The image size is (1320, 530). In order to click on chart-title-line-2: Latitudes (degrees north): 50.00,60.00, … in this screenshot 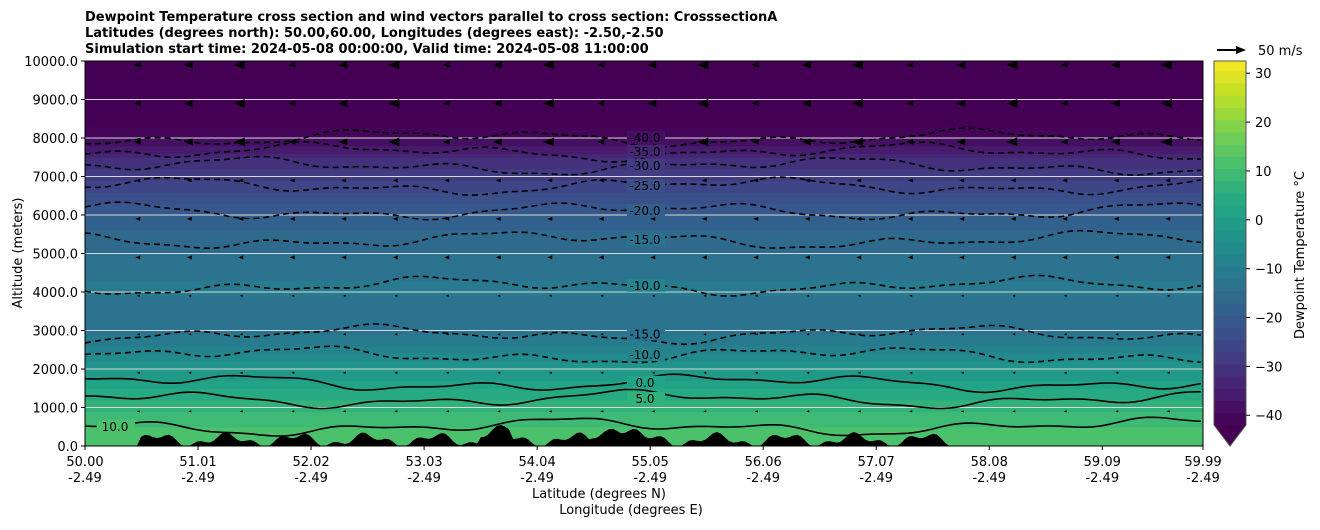, I will do `click(374, 33)`.